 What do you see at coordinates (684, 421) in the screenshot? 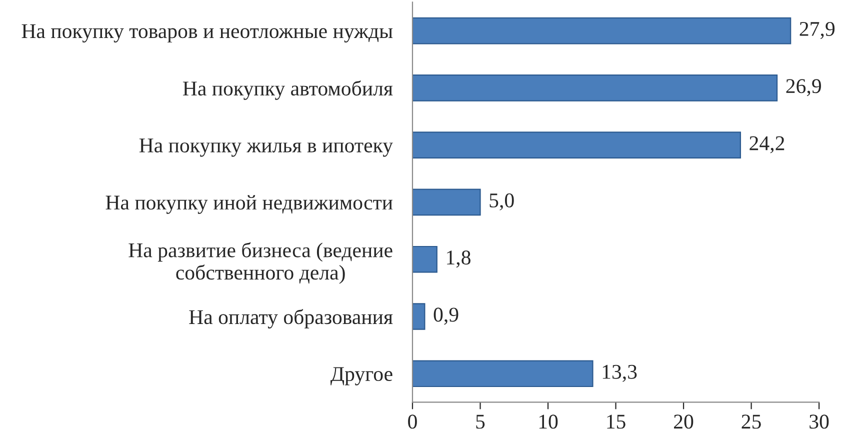
I see `x-tick-label: 20` at bounding box center [684, 421].